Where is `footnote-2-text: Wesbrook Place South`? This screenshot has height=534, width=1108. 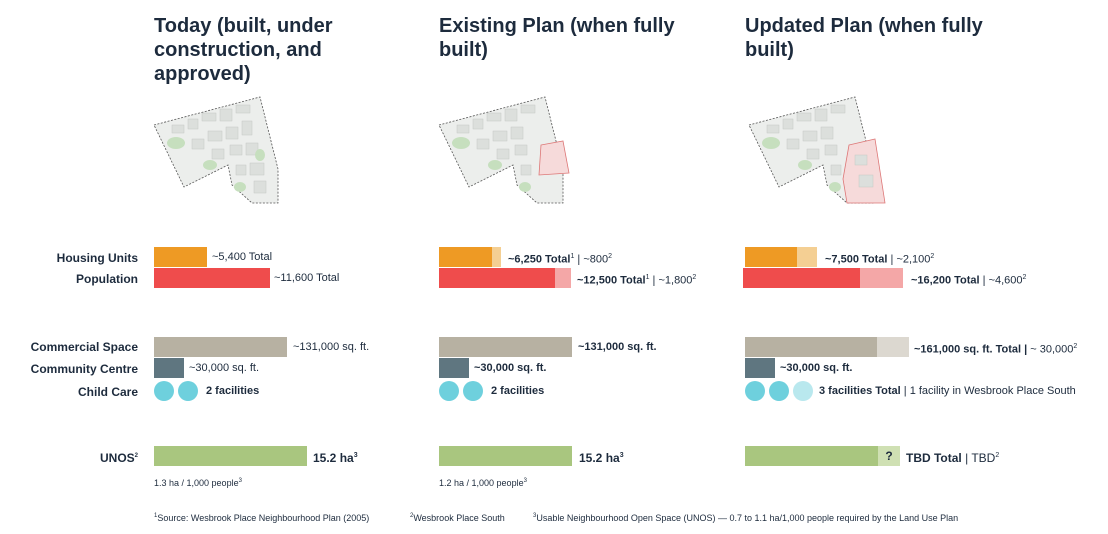
footnote-2-text: Wesbrook Place South is located at coordinates (459, 518).